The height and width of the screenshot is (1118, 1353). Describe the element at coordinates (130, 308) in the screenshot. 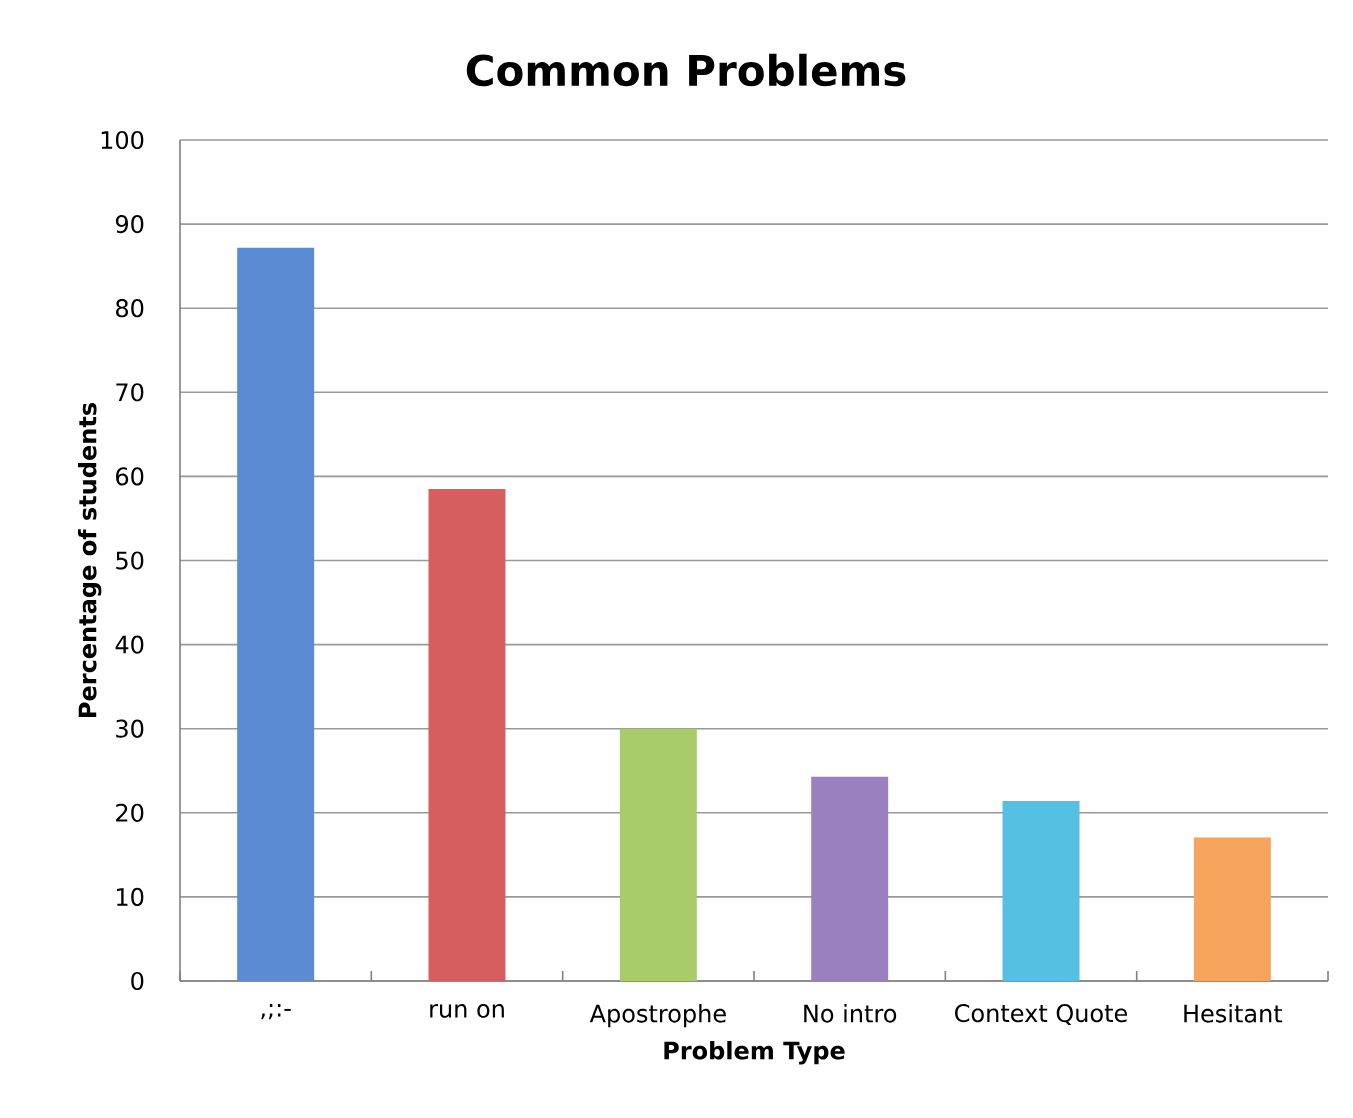

I see `y-tick-label: 80` at that location.